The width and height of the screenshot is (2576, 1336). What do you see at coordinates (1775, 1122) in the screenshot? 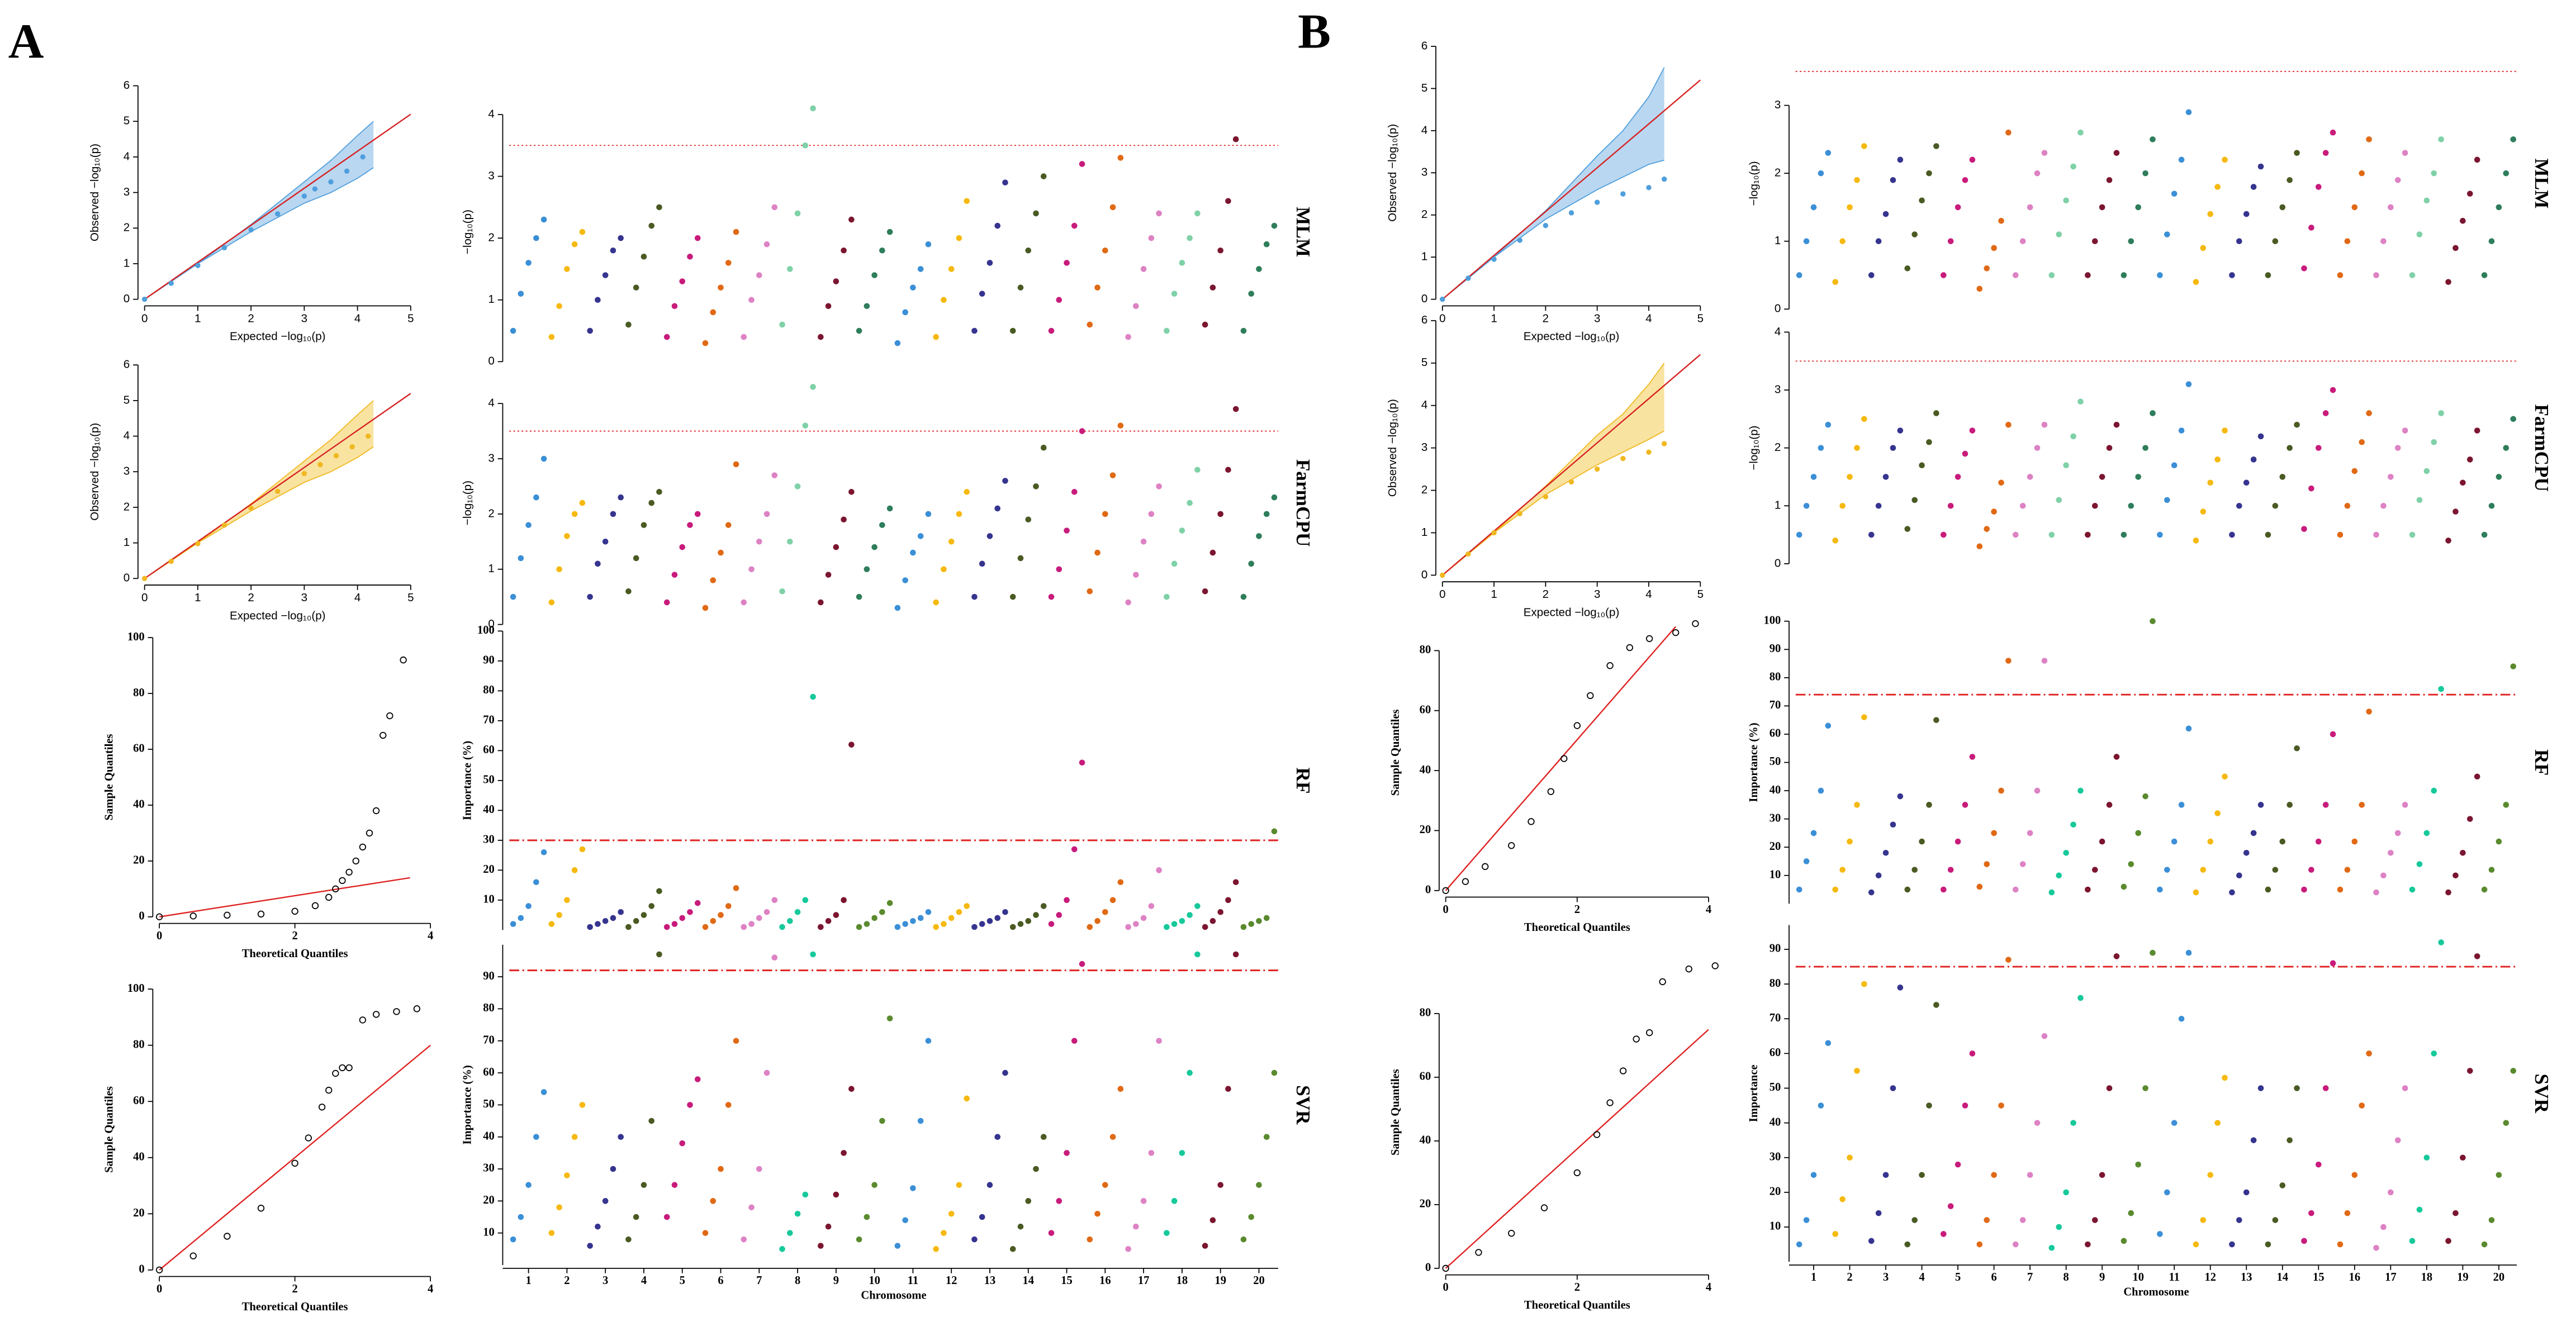
I see `y-tick-label: 40` at bounding box center [1775, 1122].